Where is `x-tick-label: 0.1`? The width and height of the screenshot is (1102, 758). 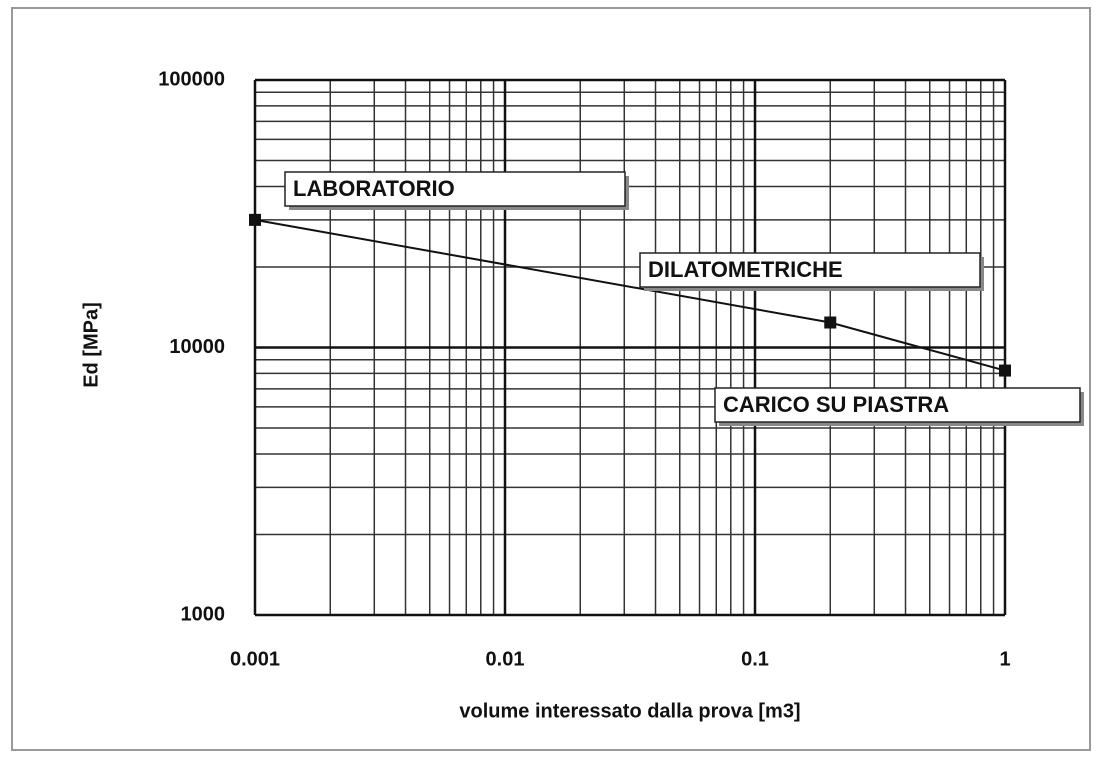
x-tick-label: 0.1 is located at coordinates (755, 659).